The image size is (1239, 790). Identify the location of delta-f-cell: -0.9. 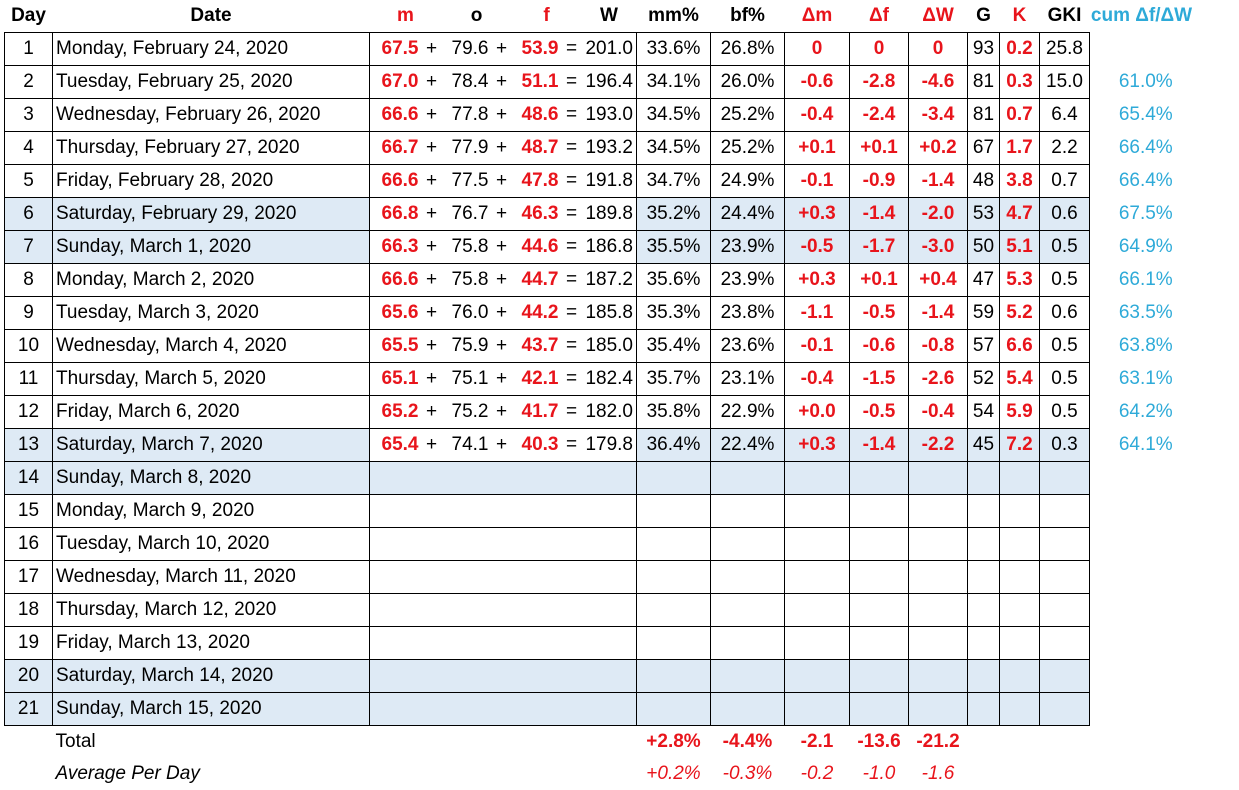
(879, 181).